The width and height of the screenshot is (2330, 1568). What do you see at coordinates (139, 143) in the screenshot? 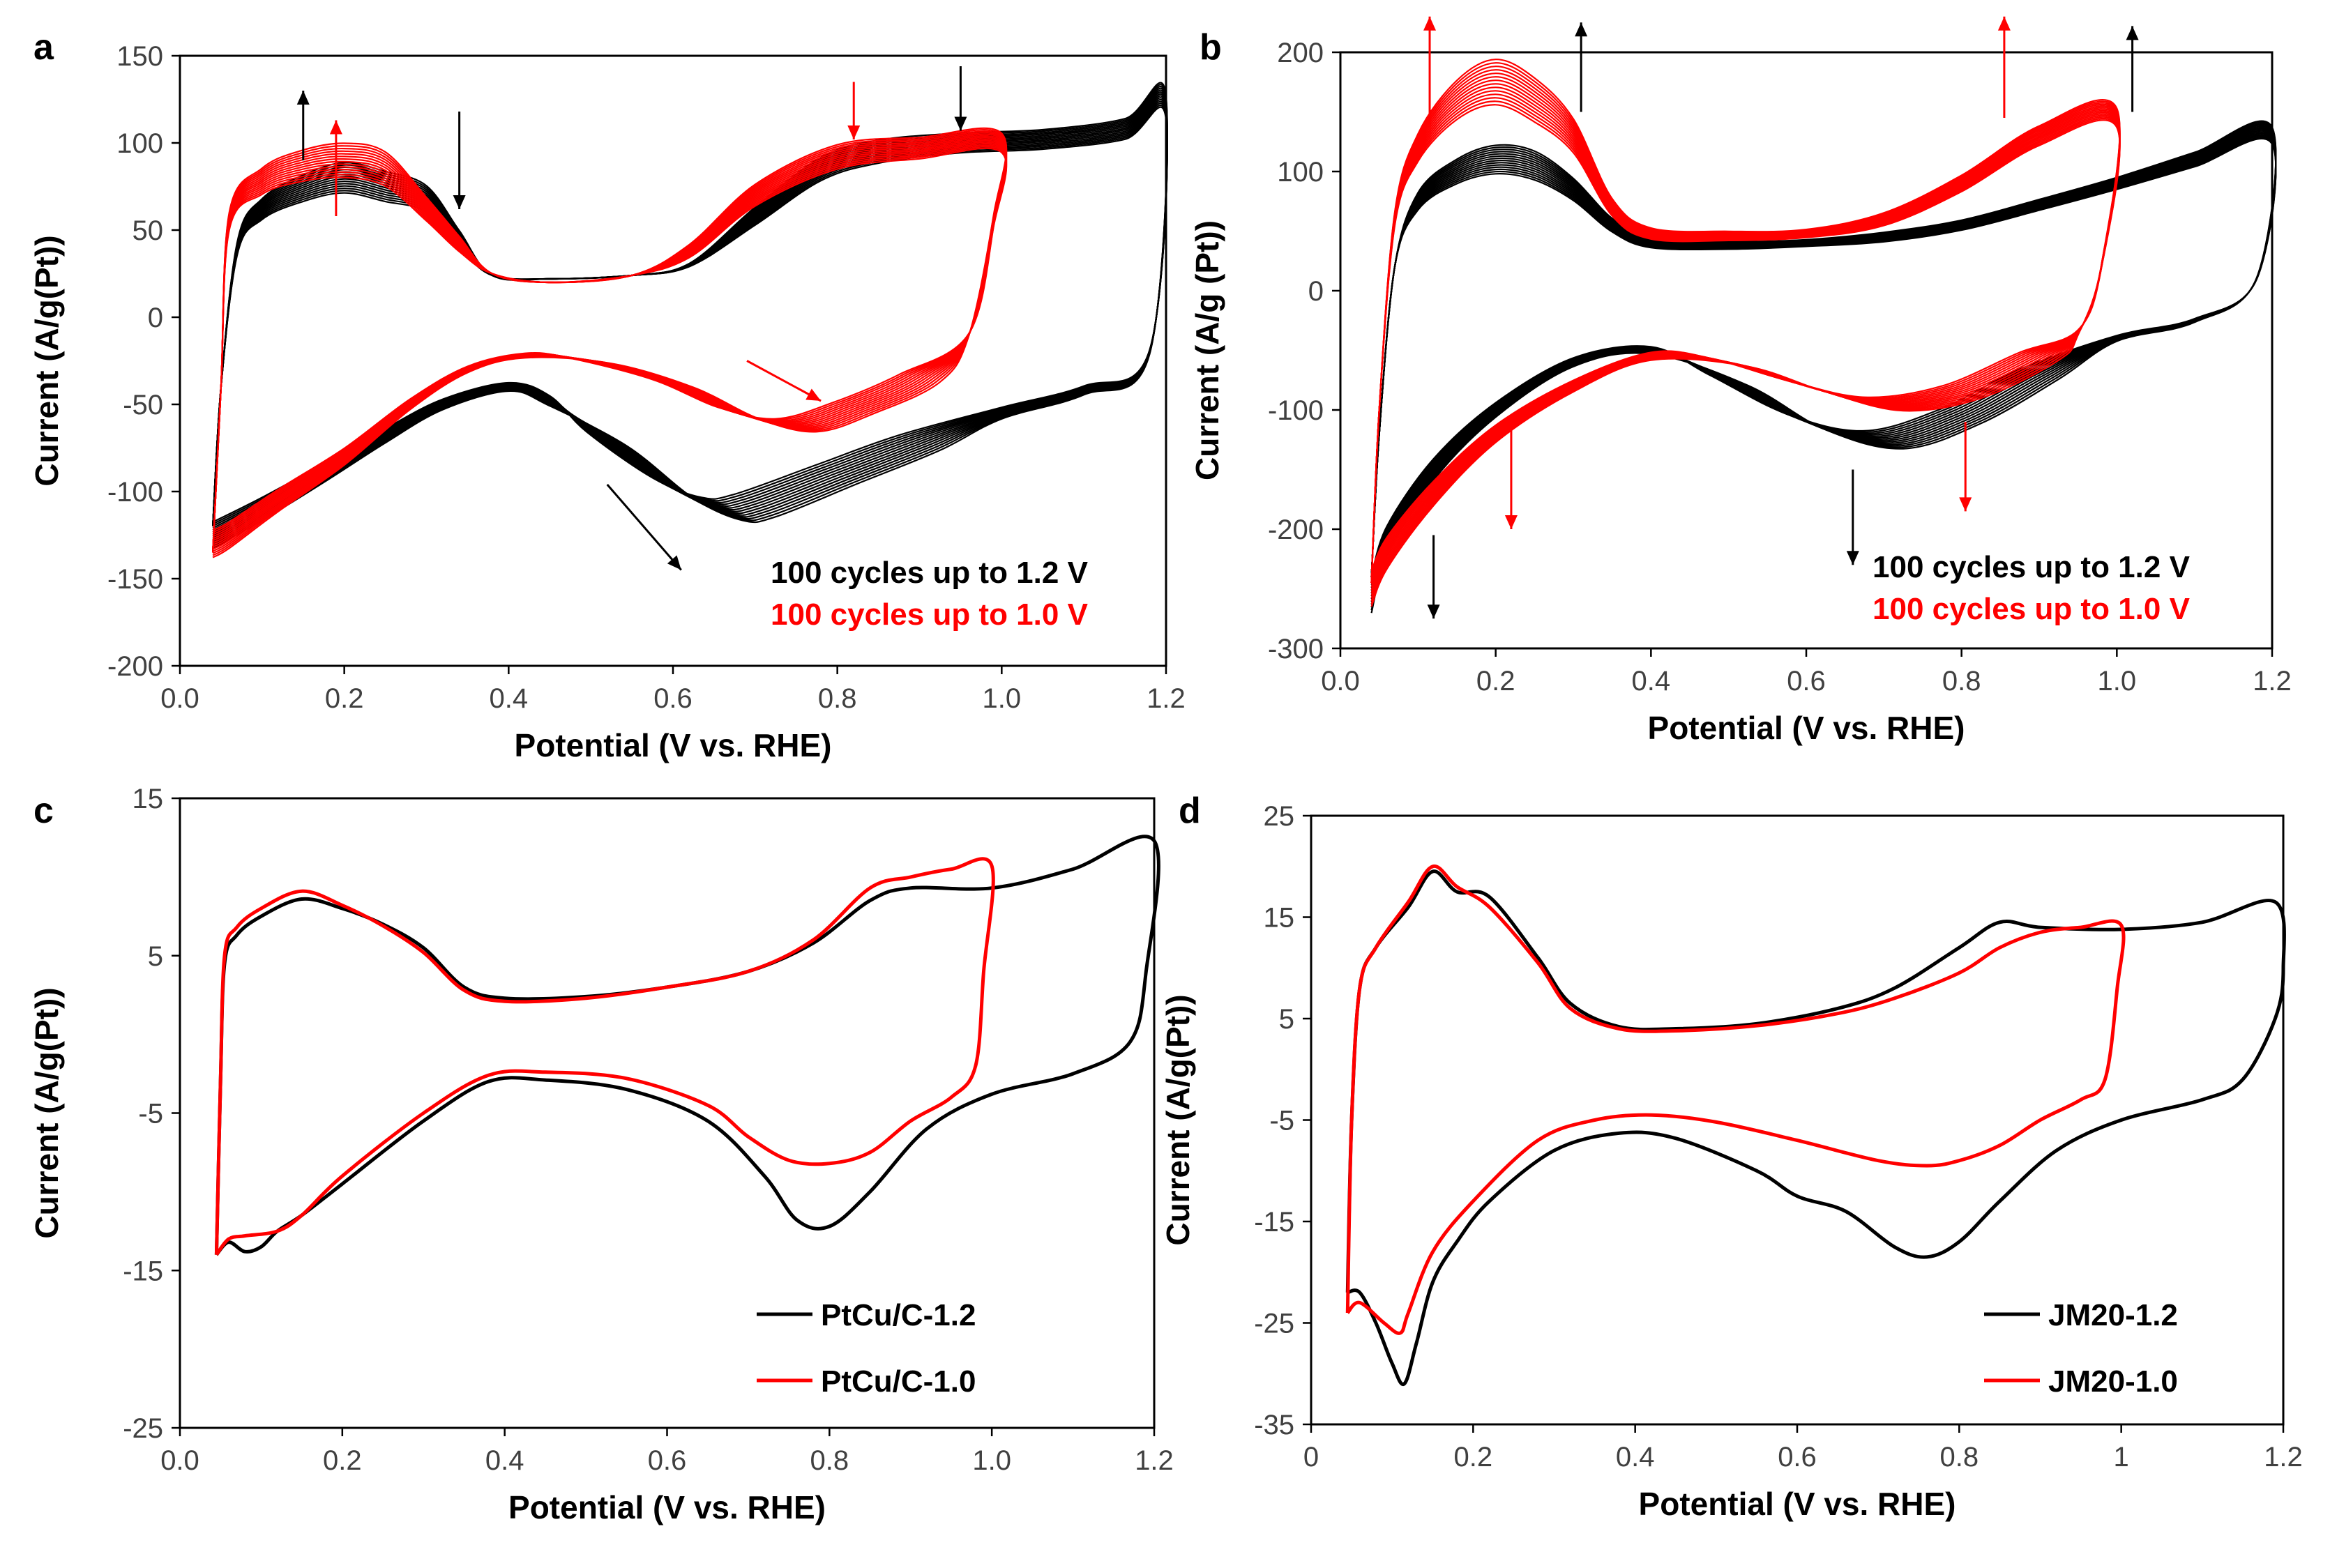
I see `y-tick-label: 100` at bounding box center [139, 143].